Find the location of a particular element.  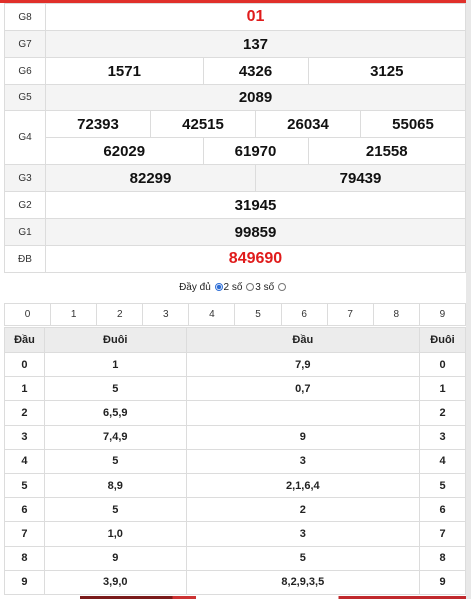

loto-head: 9 is located at coordinates (24, 582).